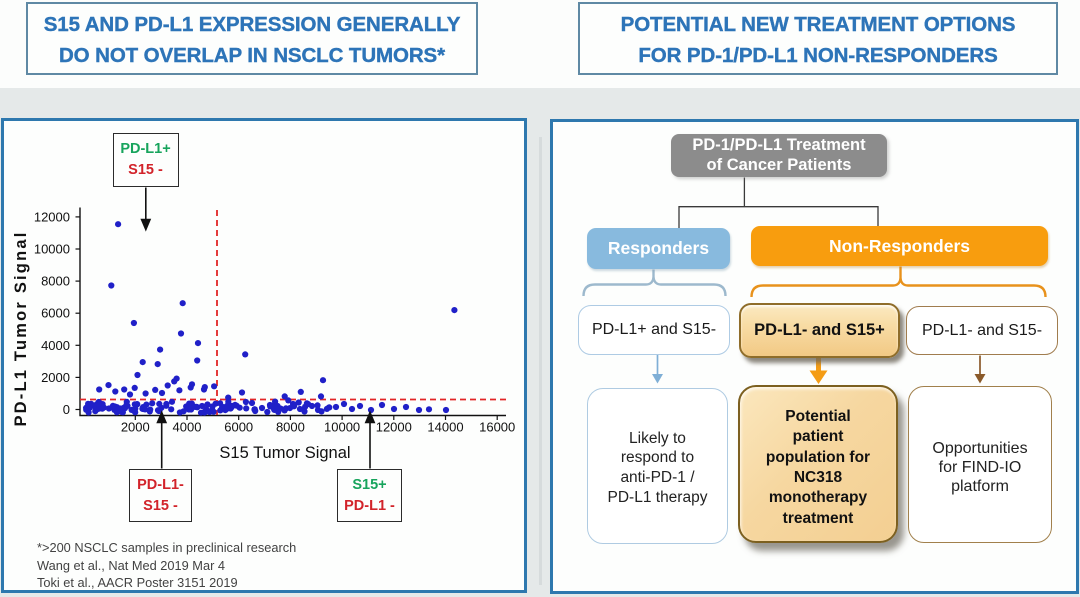 The width and height of the screenshot is (1080, 597). Describe the element at coordinates (66, 409) in the screenshot. I see `svg-text: 0` at that location.